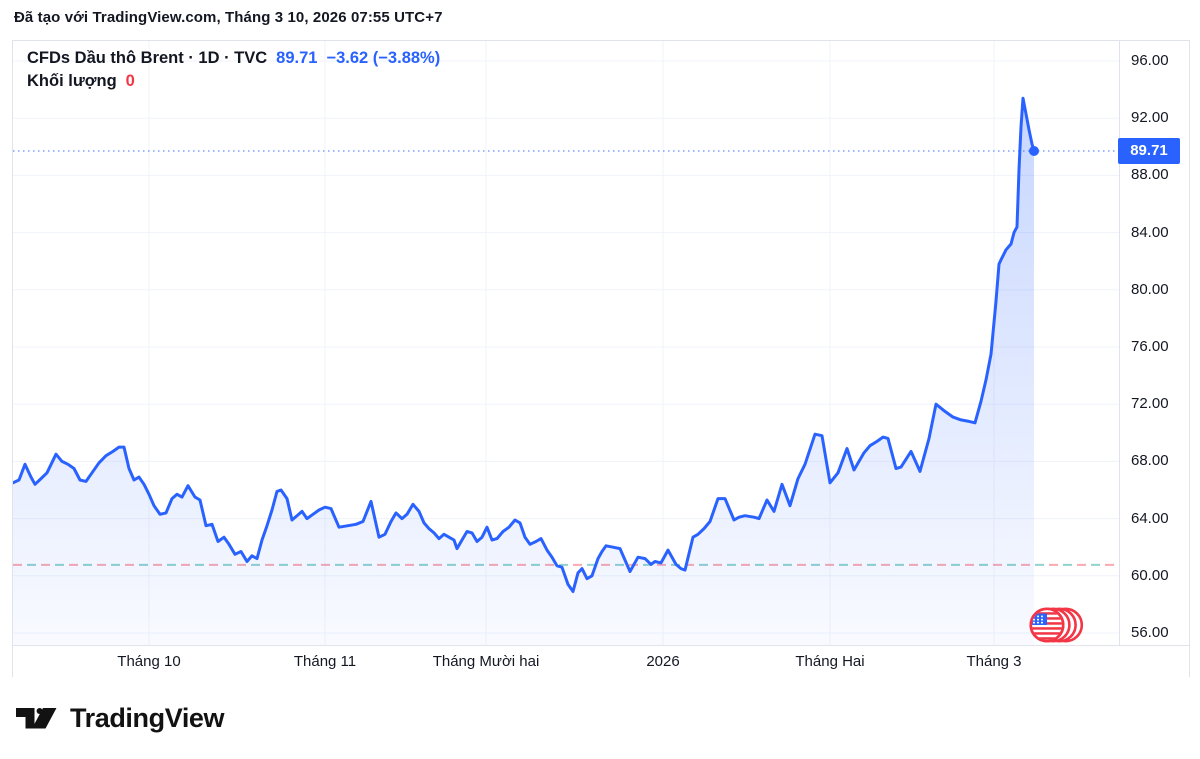  Describe the element at coordinates (1150, 403) in the screenshot. I see `y-axis-label: 72.00` at that location.